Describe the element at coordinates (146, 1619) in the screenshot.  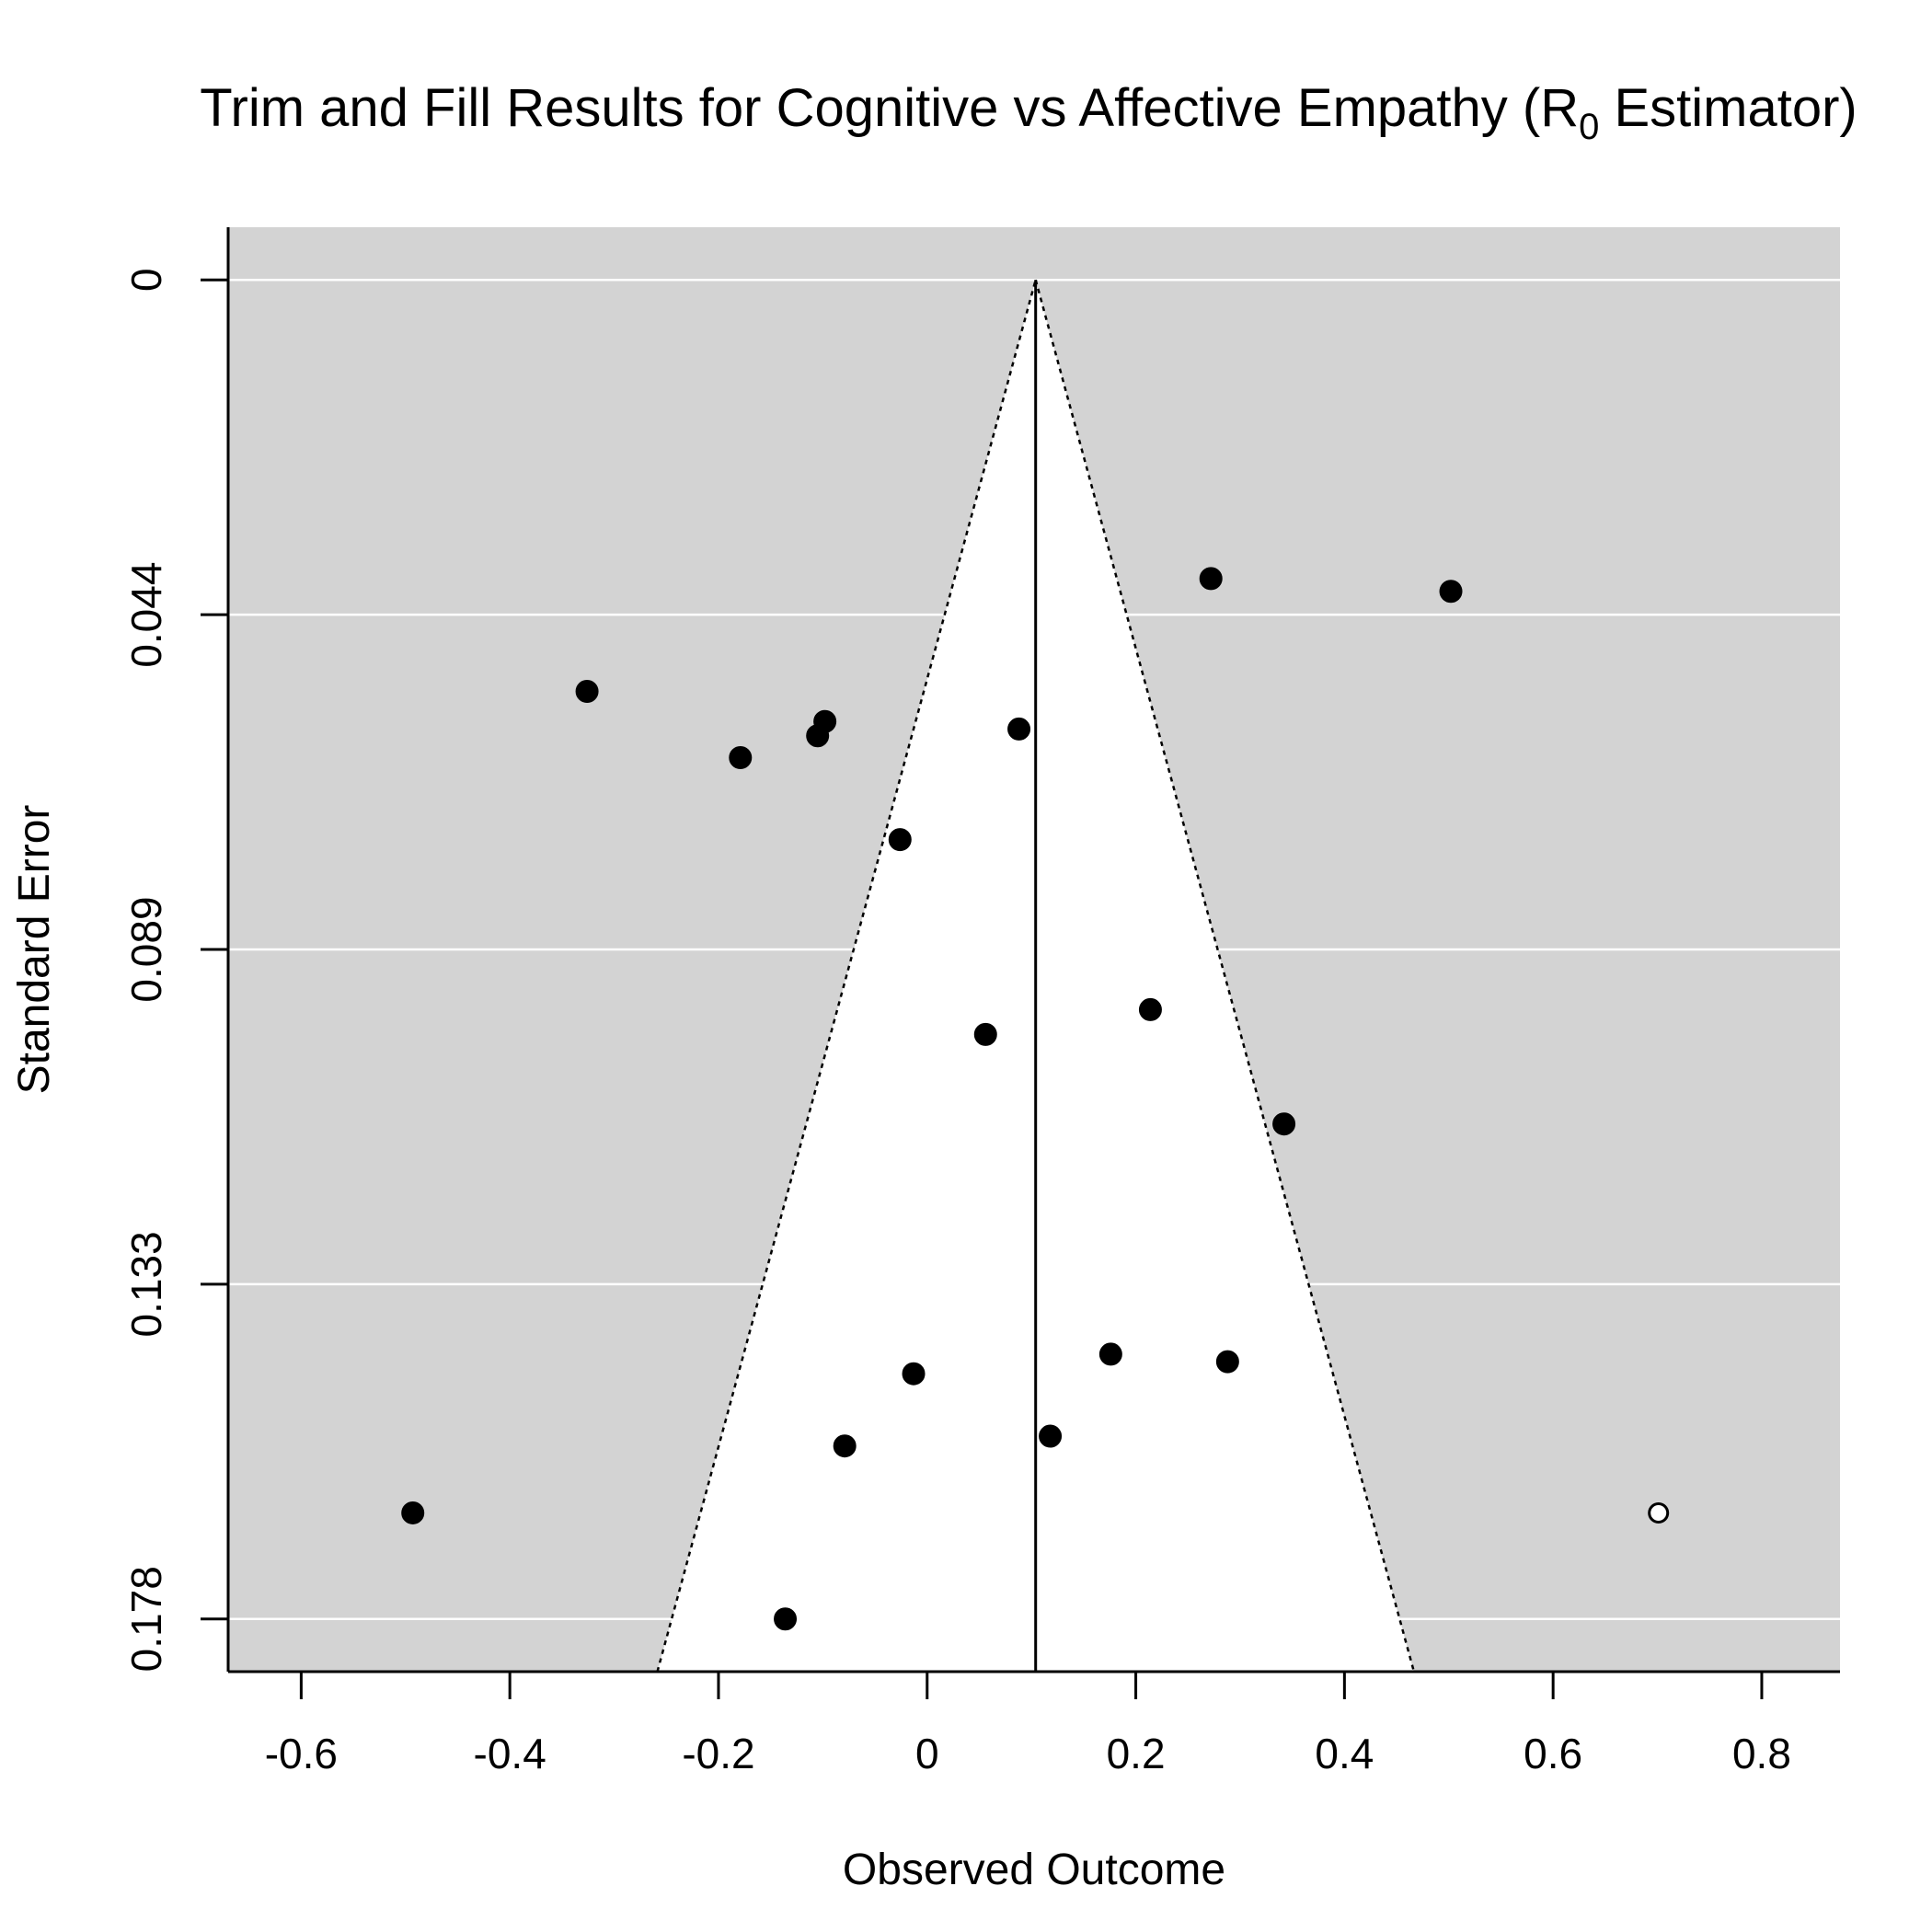
I see `y-tick-label-4: 0.178` at that location.